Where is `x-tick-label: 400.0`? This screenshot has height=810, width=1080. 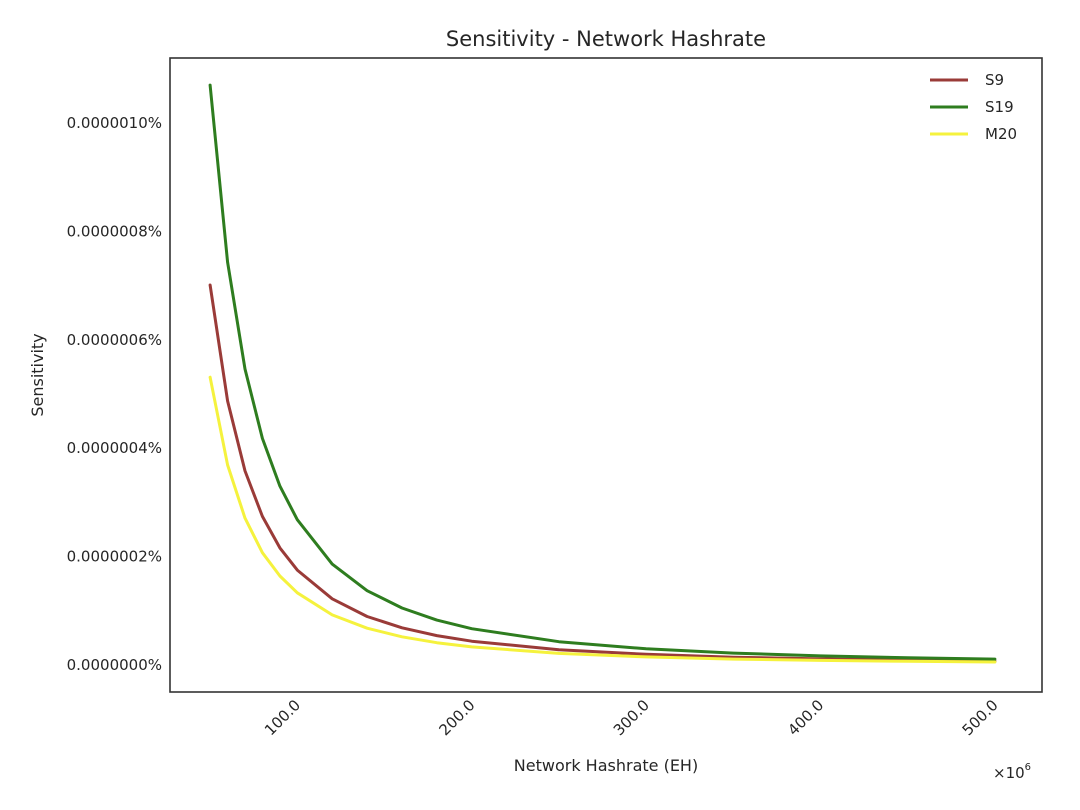
x-tick-label: 400.0 is located at coordinates (805, 717).